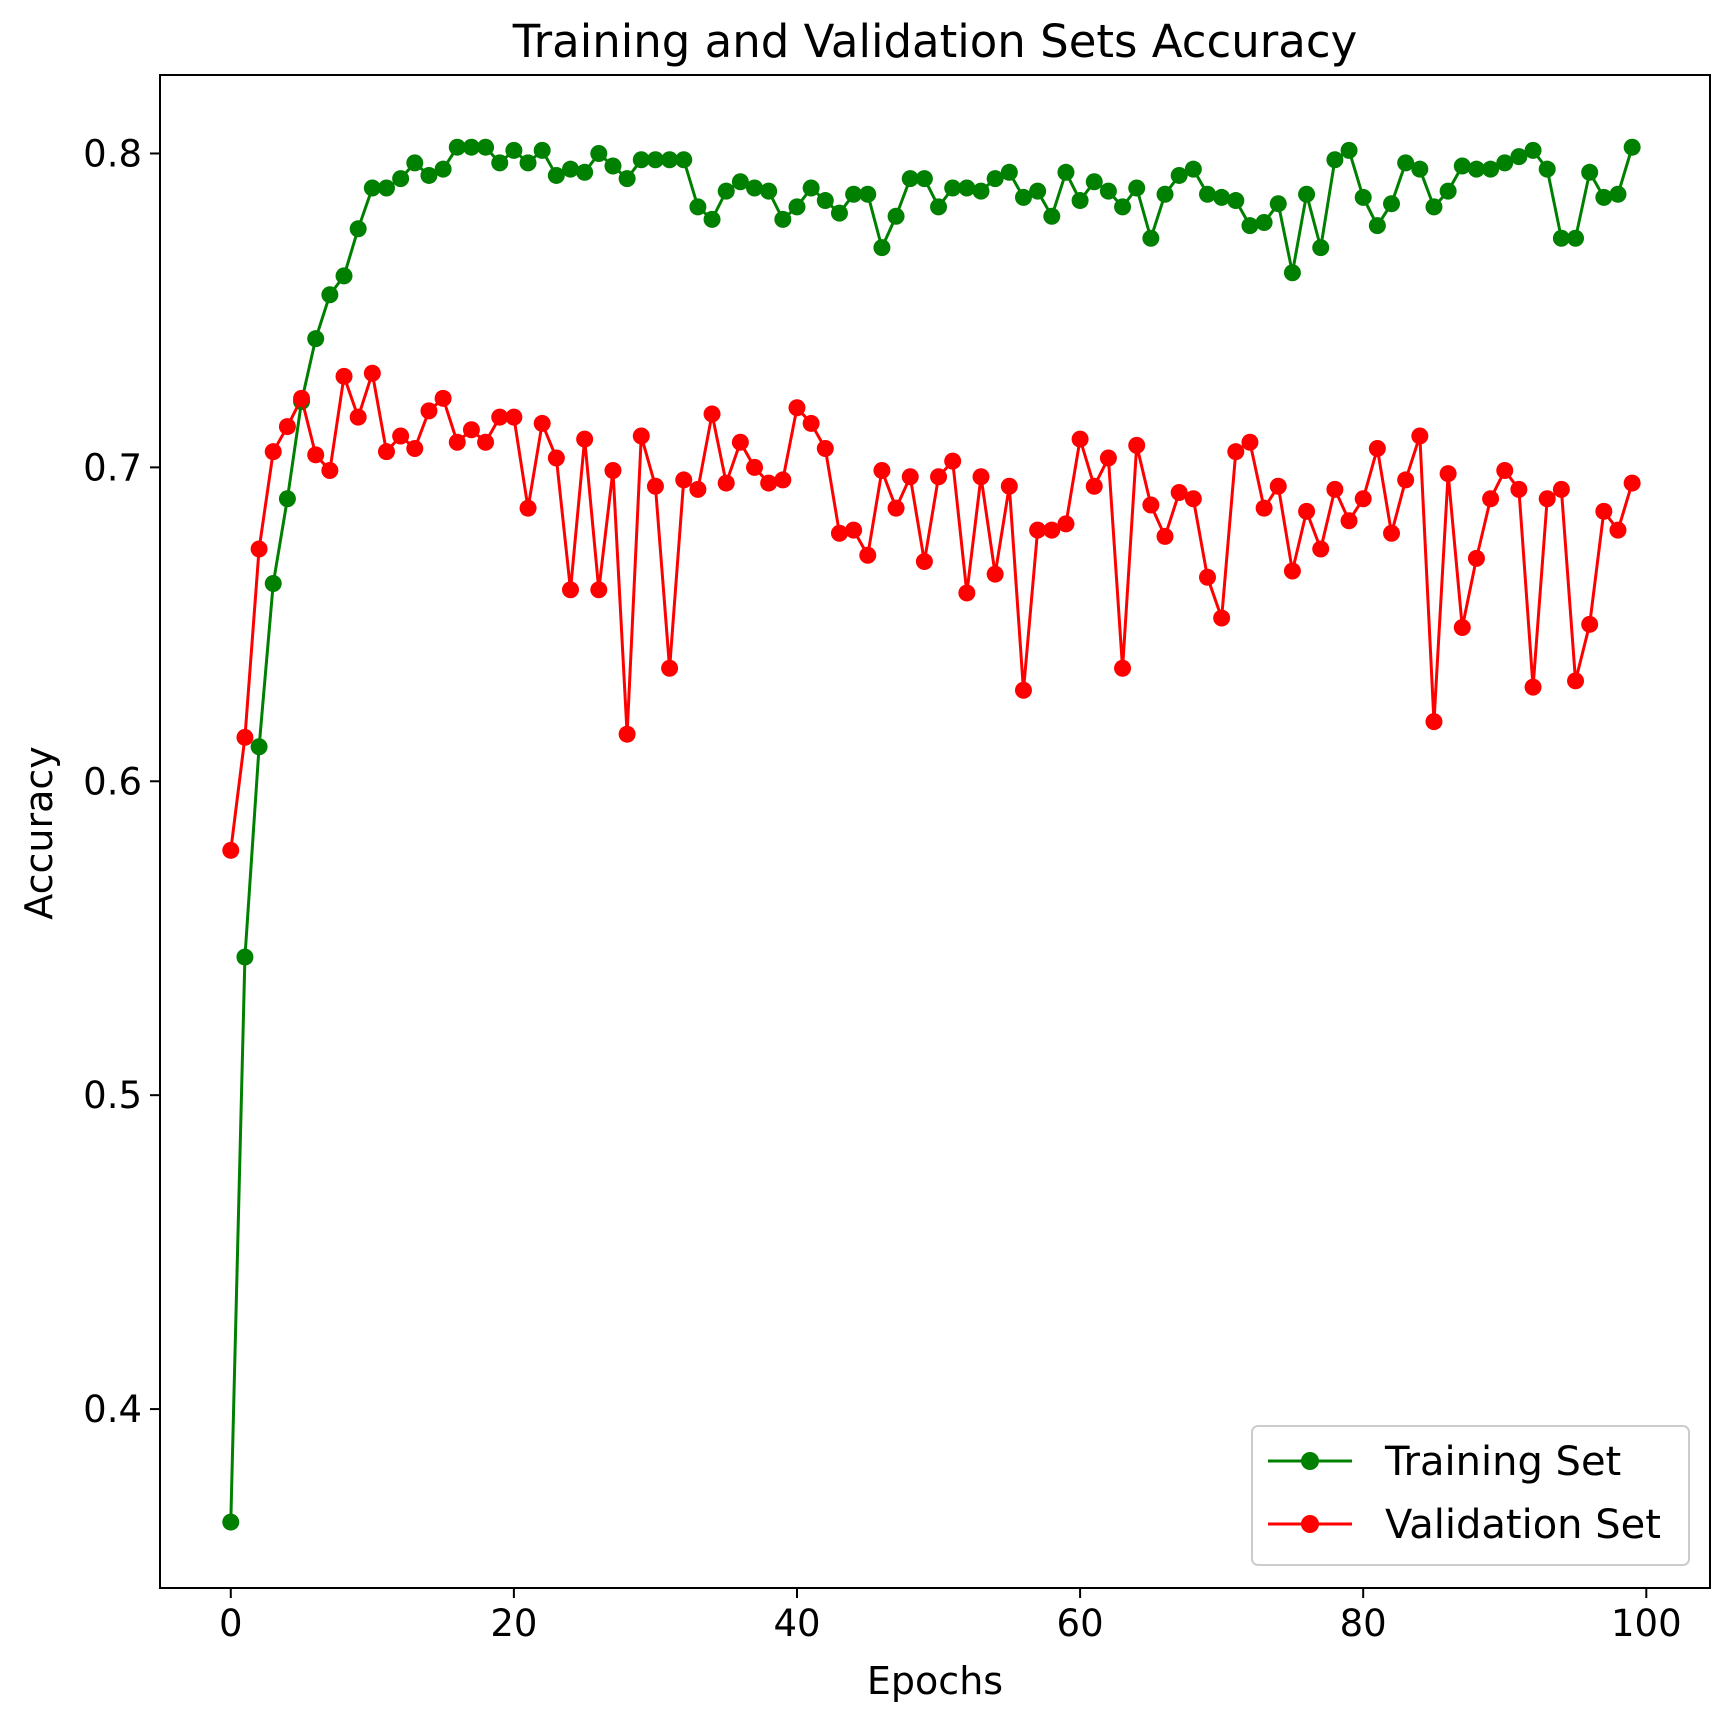 The height and width of the screenshot is (1719, 1728). What do you see at coordinates (39, 833) in the screenshot?
I see `y-axis-label: Accuracy` at bounding box center [39, 833].